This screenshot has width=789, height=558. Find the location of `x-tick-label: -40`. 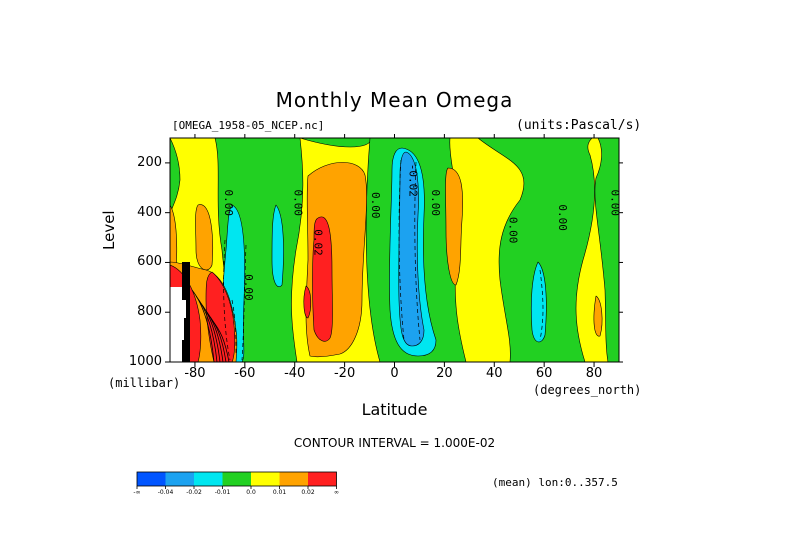

x-tick-label: -40 is located at coordinates (295, 373).